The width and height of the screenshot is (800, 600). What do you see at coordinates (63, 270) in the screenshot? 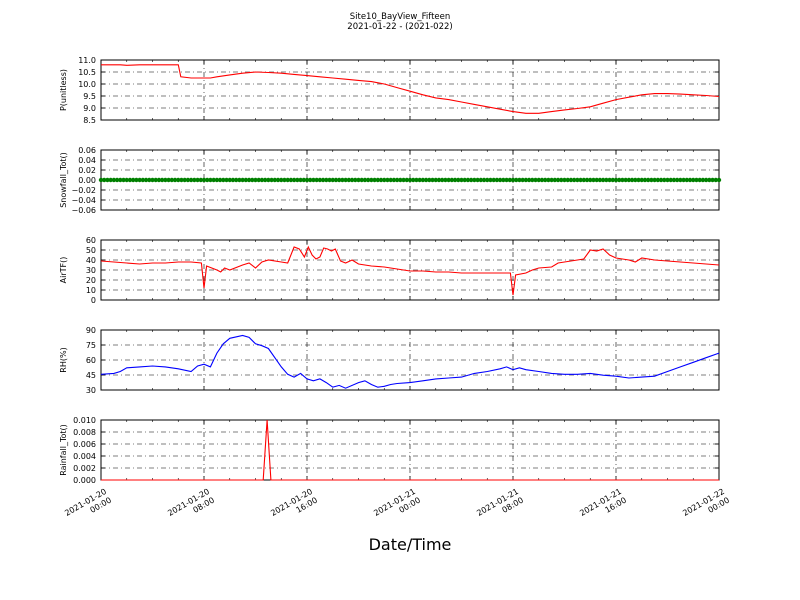
I see `y-axis-label: AirTF()` at bounding box center [63, 270].